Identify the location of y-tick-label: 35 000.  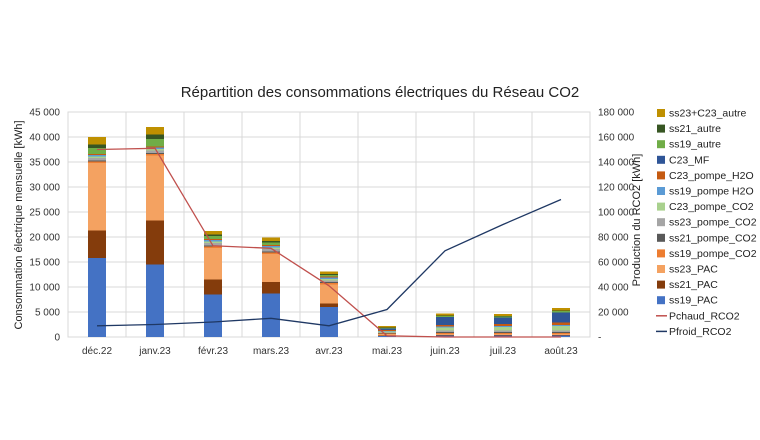
(44, 163).